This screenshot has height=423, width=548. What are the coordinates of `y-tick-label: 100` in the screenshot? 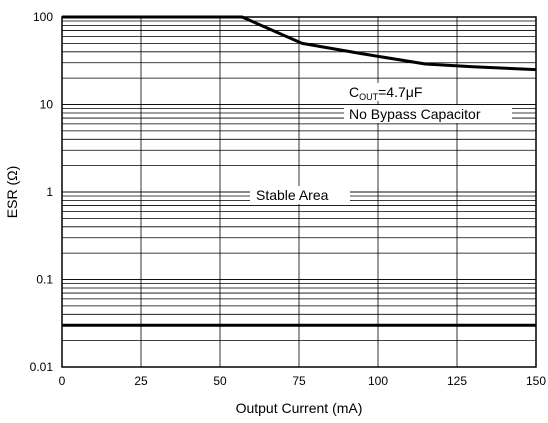 It's located at (43, 17).